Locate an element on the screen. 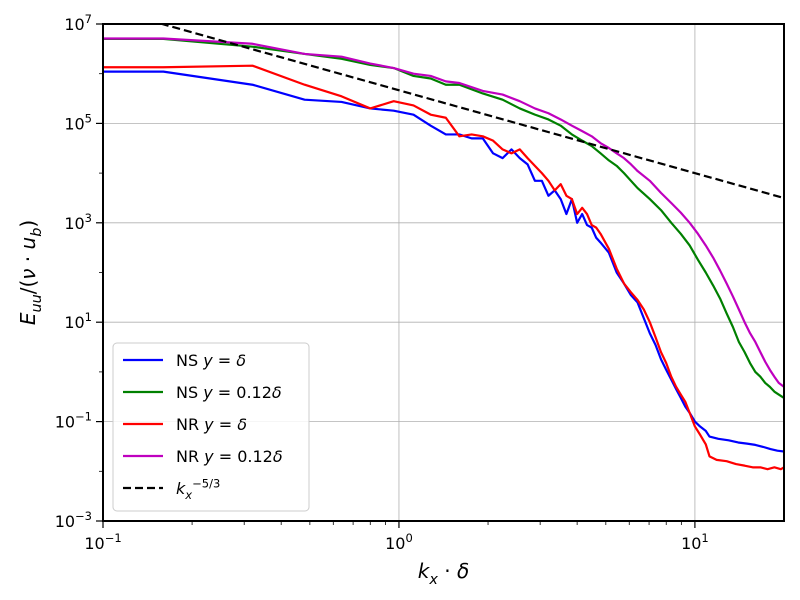 The image size is (800, 600). x-tick-label: 10⁻¹ is located at coordinates (102, 542).